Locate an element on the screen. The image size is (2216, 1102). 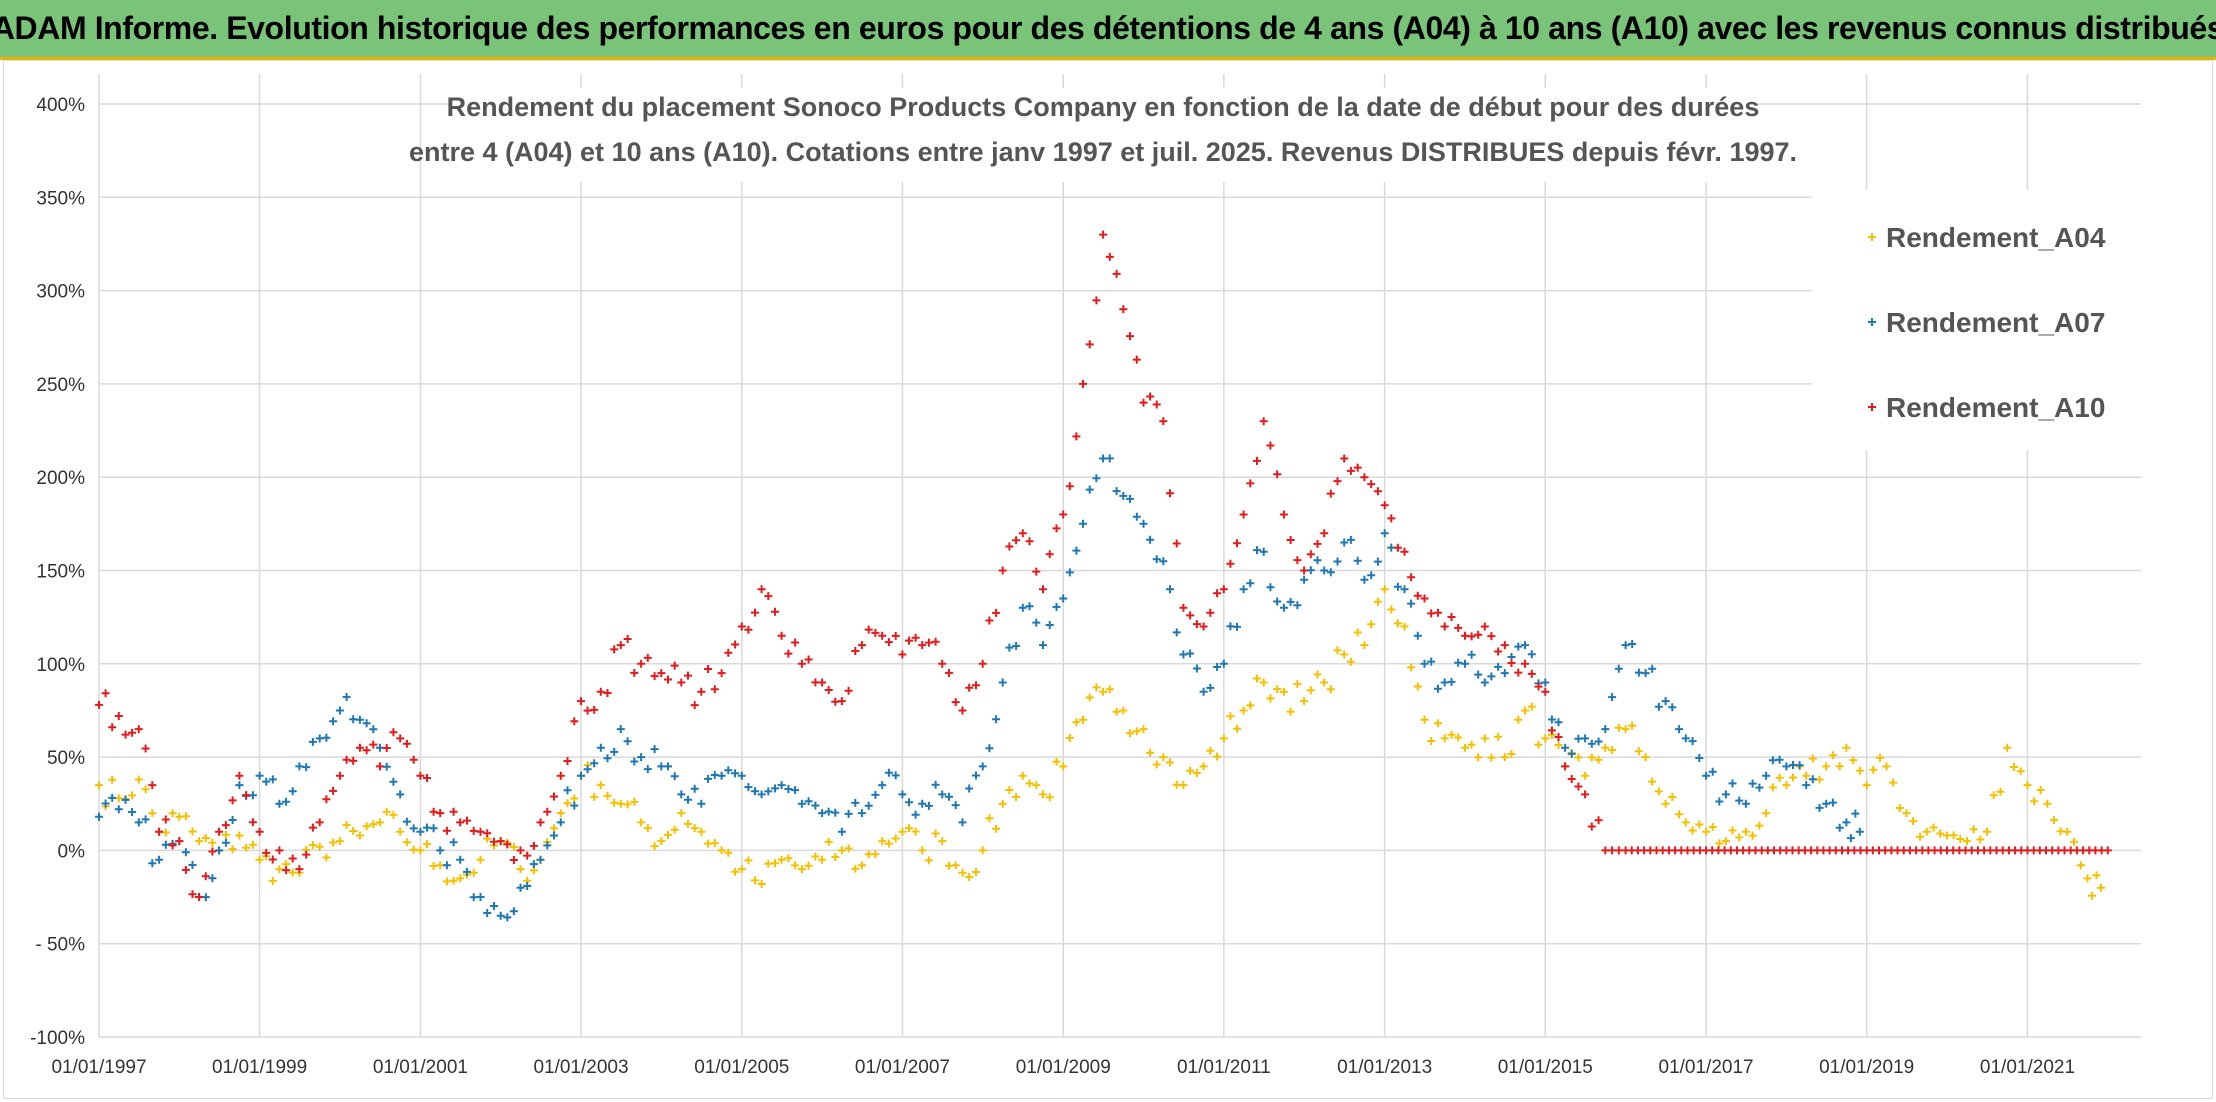
legend-entry-label: Rendement_A04 is located at coordinates (1996, 237).